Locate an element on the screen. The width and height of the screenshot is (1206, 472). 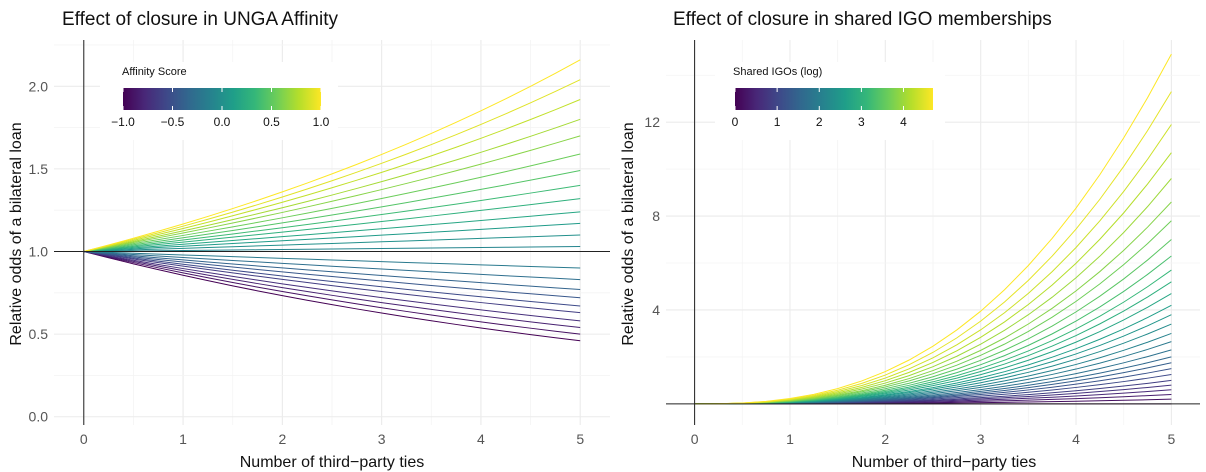
y-tick-label: 0.0 is located at coordinates (39, 417).